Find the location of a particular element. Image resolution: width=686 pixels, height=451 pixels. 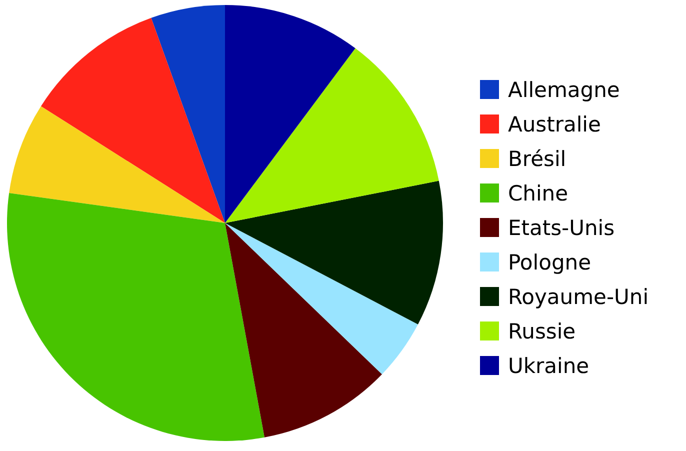

legend-label: Etats-Unis is located at coordinates (561, 228).